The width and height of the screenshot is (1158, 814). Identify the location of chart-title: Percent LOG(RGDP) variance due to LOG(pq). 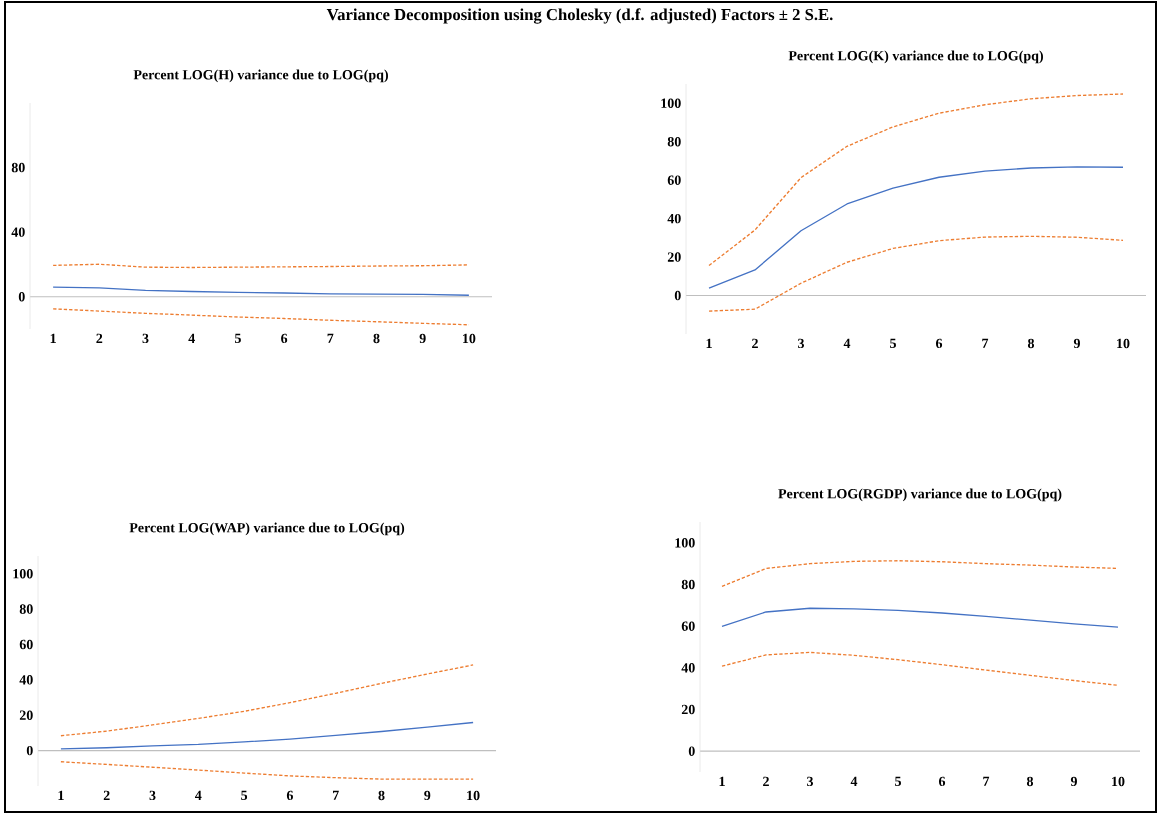
(920, 495).